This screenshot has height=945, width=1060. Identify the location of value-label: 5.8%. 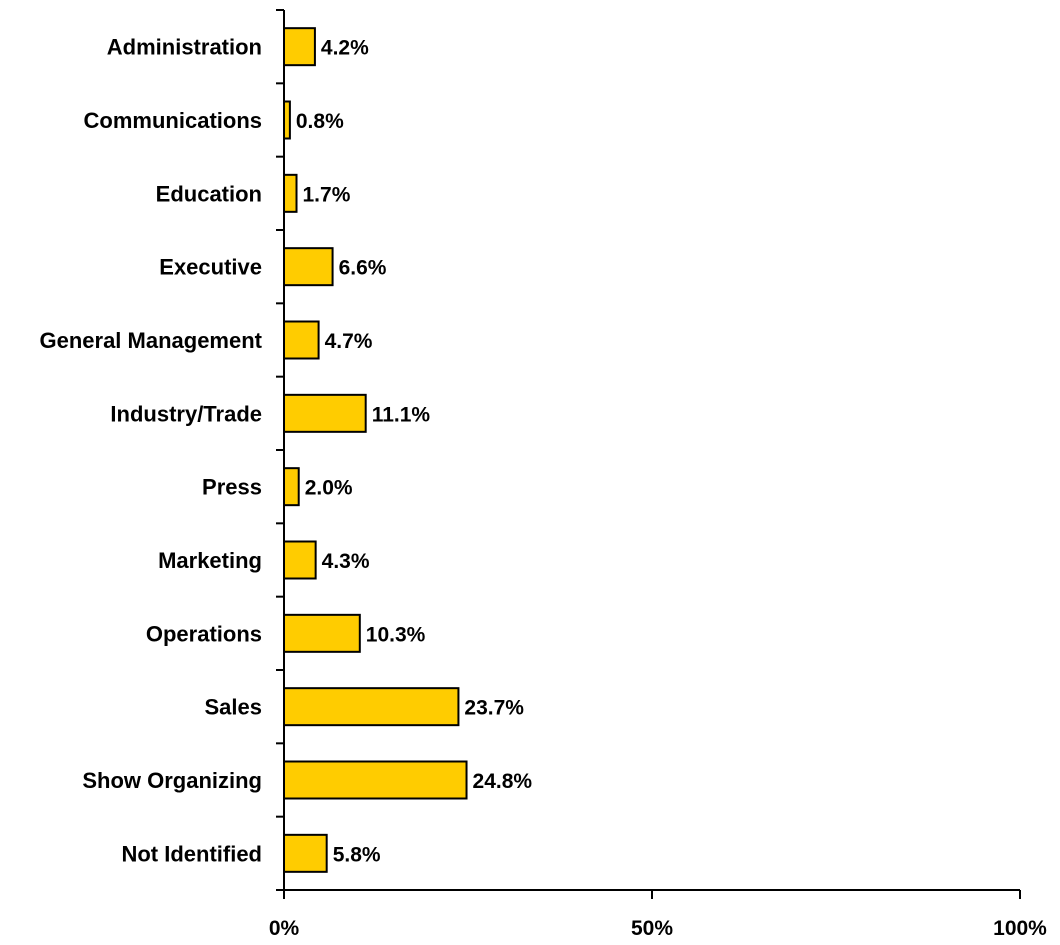
(357, 854).